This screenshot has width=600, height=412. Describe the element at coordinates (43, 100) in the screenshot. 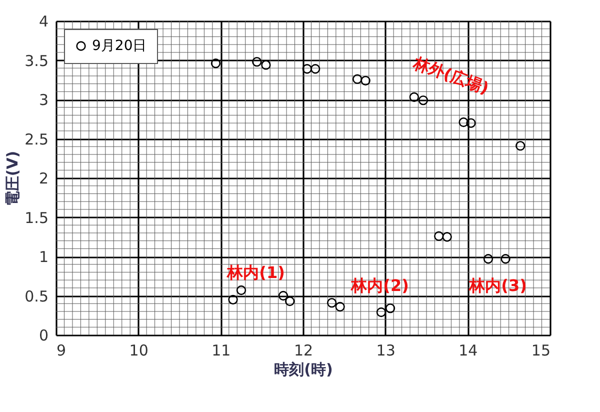

I see `y-tick-label: 3` at that location.